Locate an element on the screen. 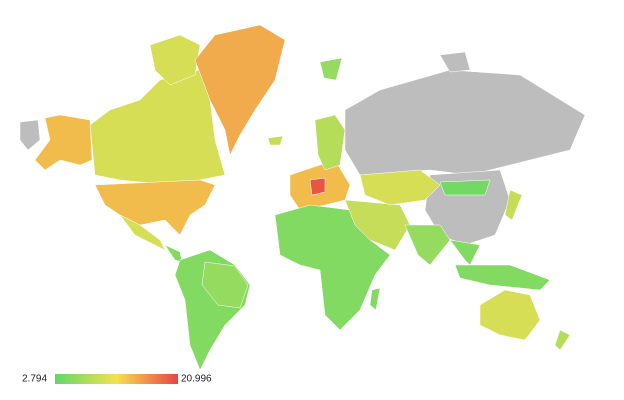  legend-max: 20.996 is located at coordinates (196, 379).